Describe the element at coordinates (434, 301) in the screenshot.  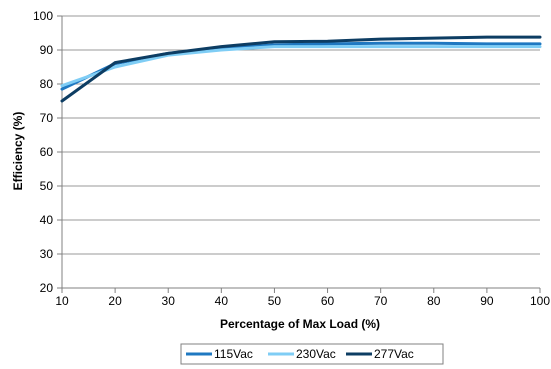
I see `x-tick-label: 80` at that location.